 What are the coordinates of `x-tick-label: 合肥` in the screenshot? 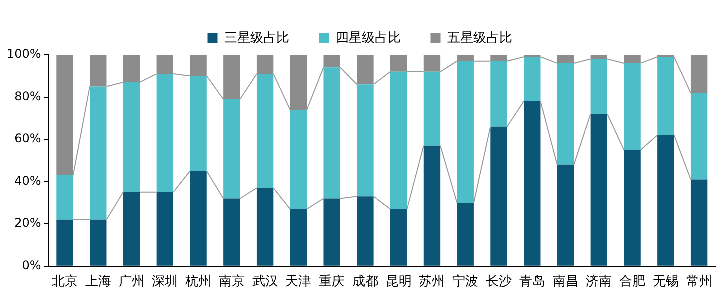 It's located at (633, 282).